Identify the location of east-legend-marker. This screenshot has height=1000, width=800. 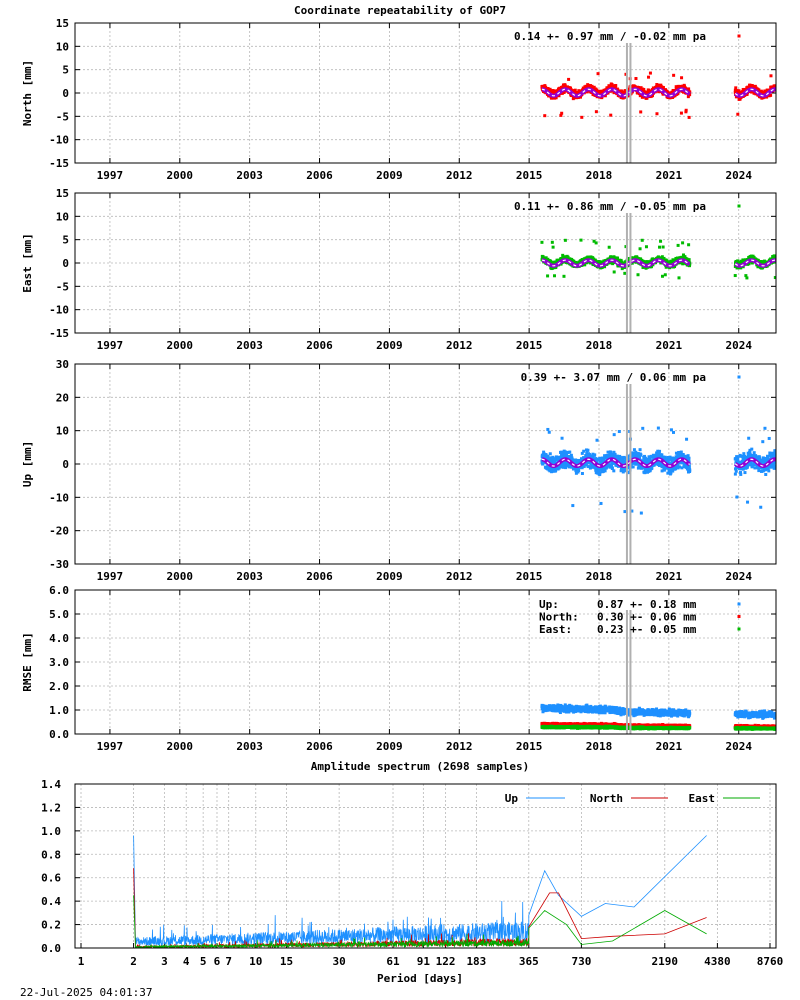
(739, 206).